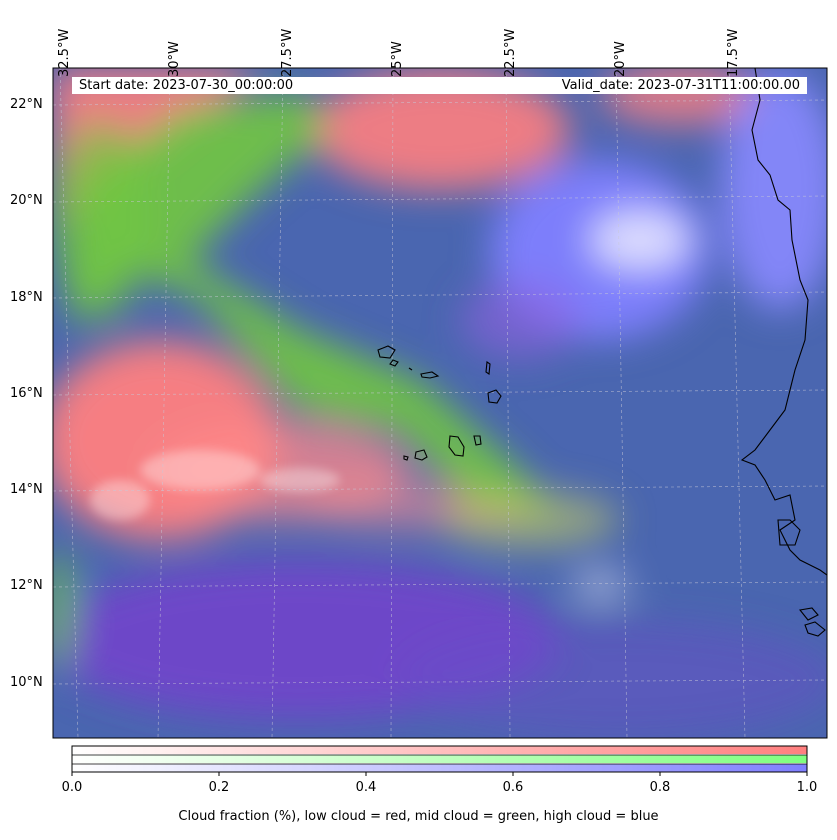 Image resolution: width=837 pixels, height=840 pixels. I want to click on colorbar, so click(439, 760).